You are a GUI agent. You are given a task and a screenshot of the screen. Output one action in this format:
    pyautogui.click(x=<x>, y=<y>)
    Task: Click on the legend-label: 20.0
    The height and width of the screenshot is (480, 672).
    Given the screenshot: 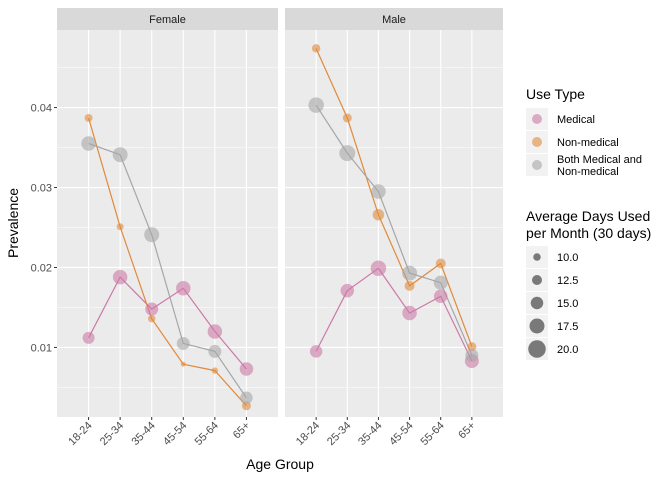 What is the action you would take?
    pyautogui.click(x=567, y=350)
    